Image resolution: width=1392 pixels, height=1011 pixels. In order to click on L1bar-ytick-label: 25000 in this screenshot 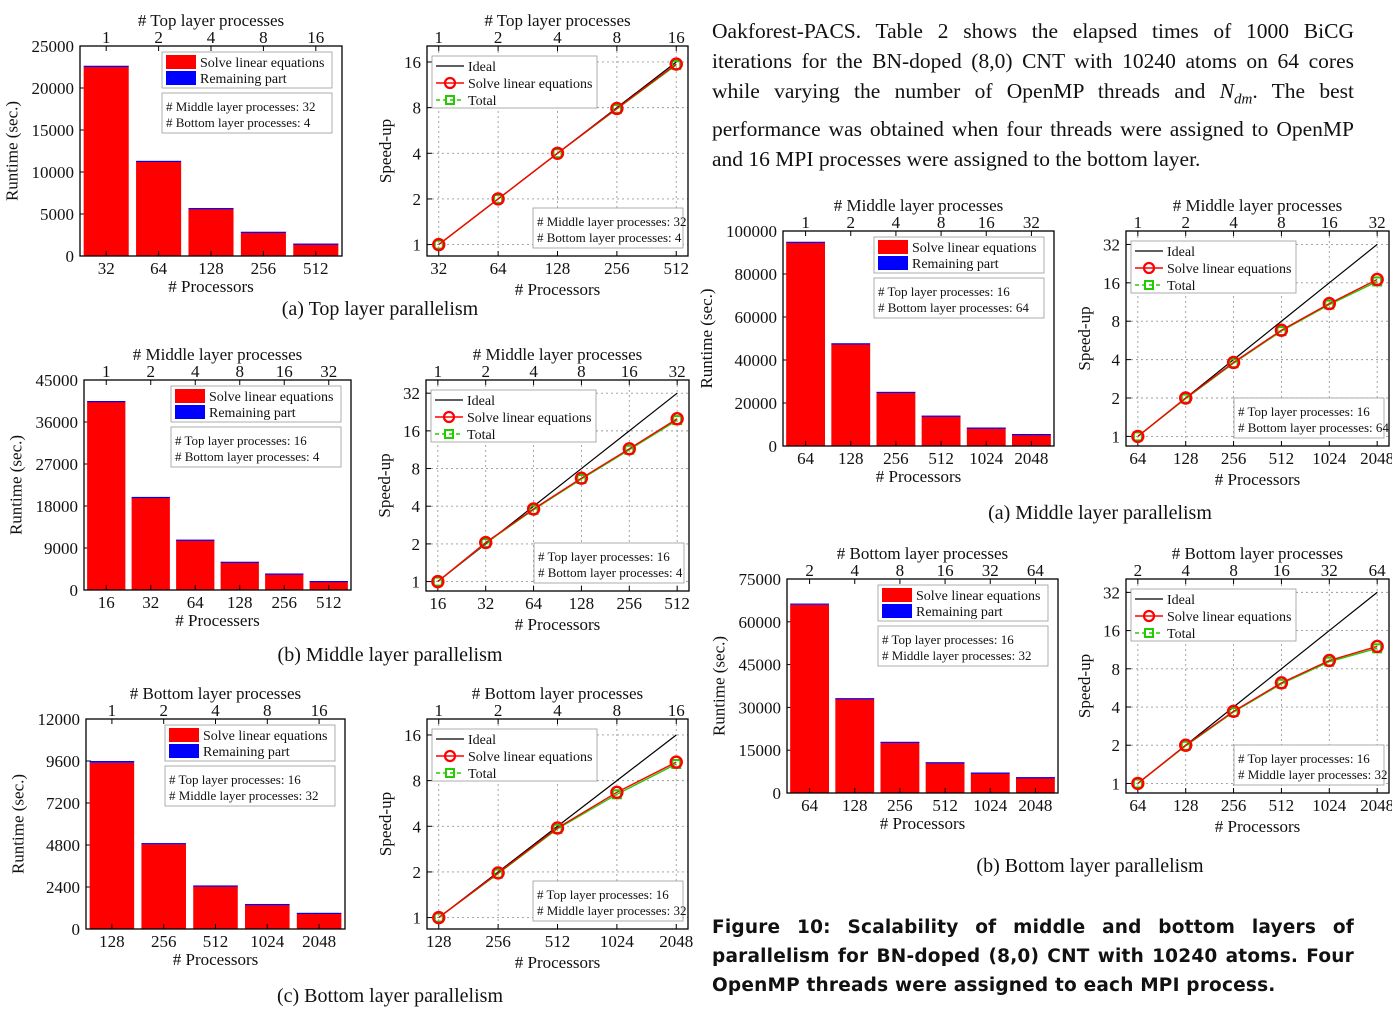, I will do `click(53, 46)`.